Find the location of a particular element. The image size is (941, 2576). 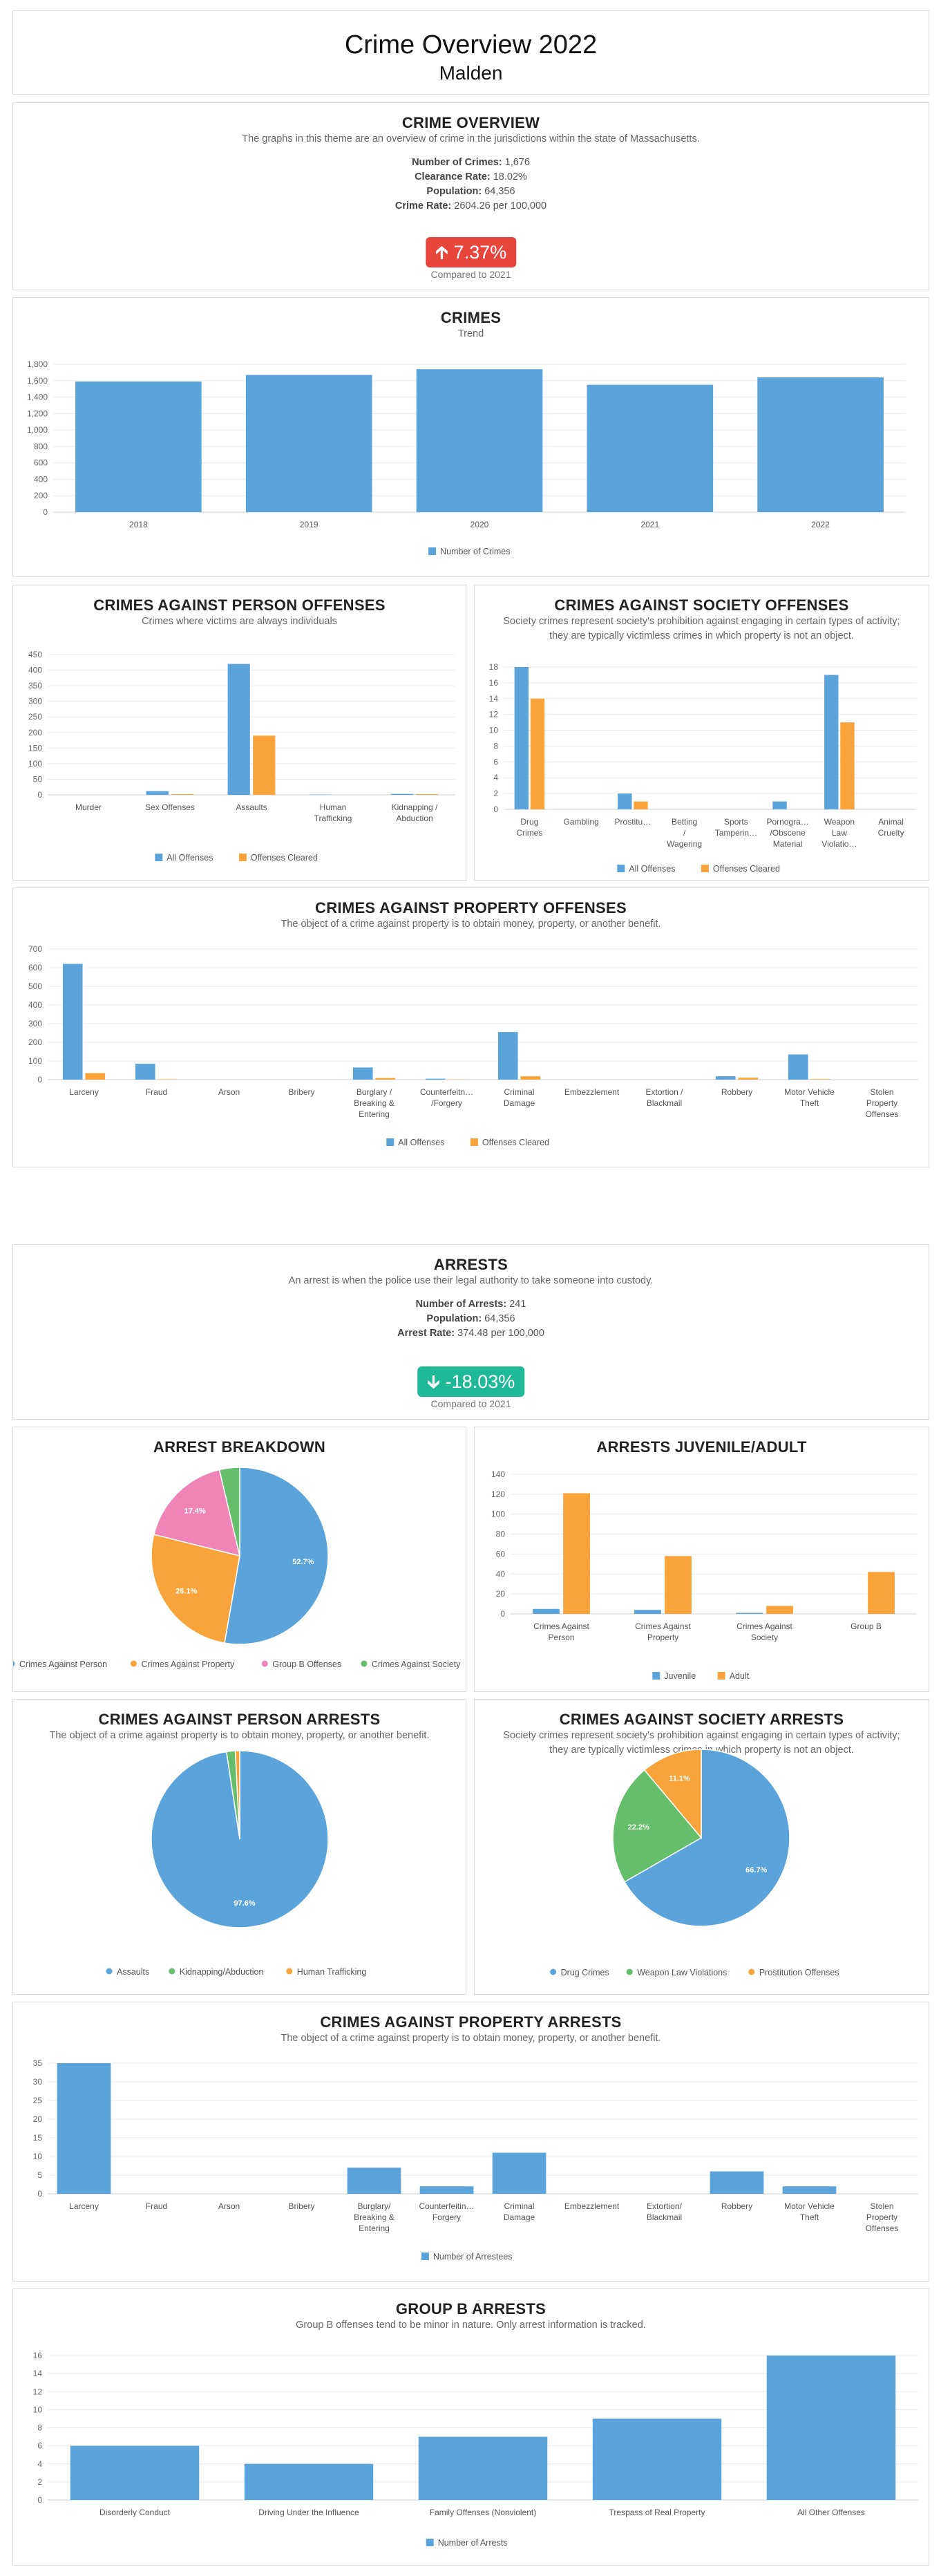

crime-overview-title: CRIME OVERVIEW is located at coordinates (470, 122).